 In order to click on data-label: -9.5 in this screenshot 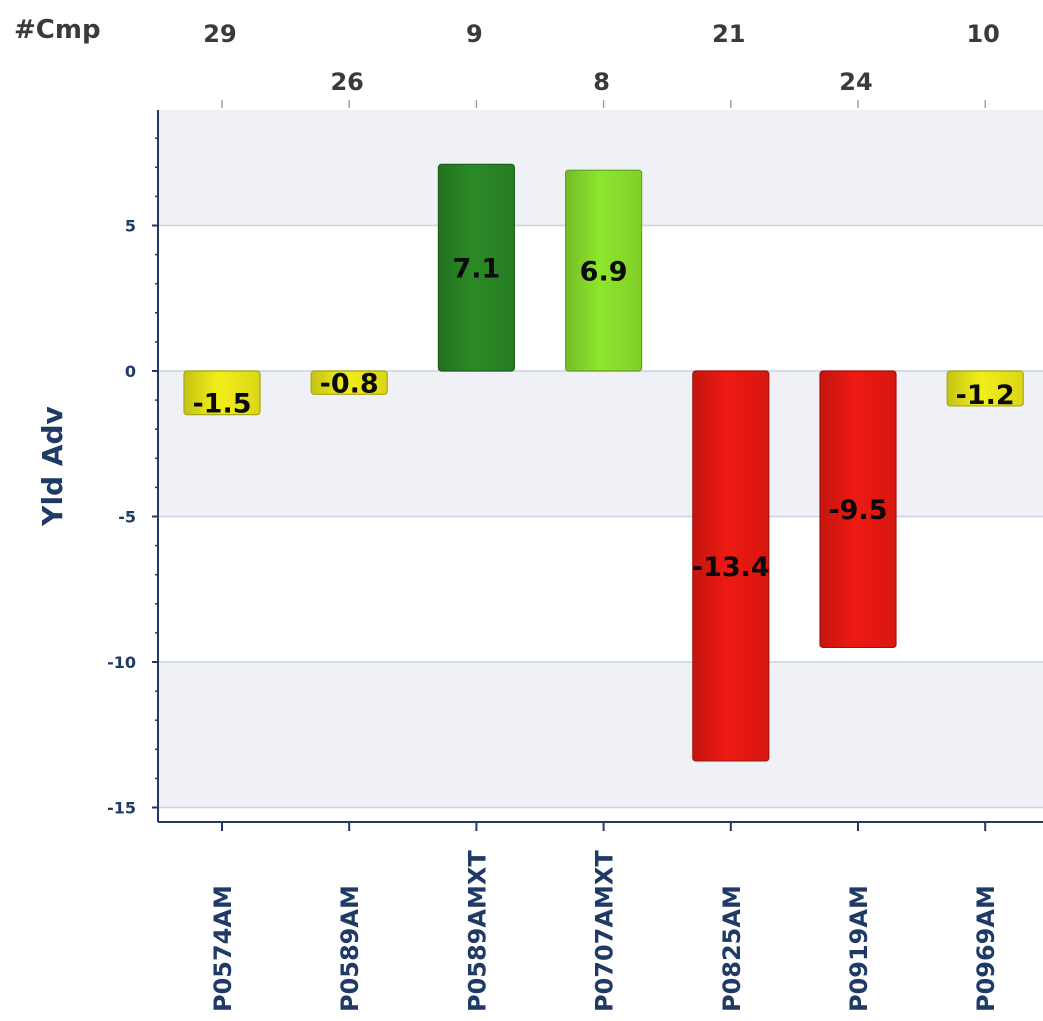, I will do `click(857, 510)`.